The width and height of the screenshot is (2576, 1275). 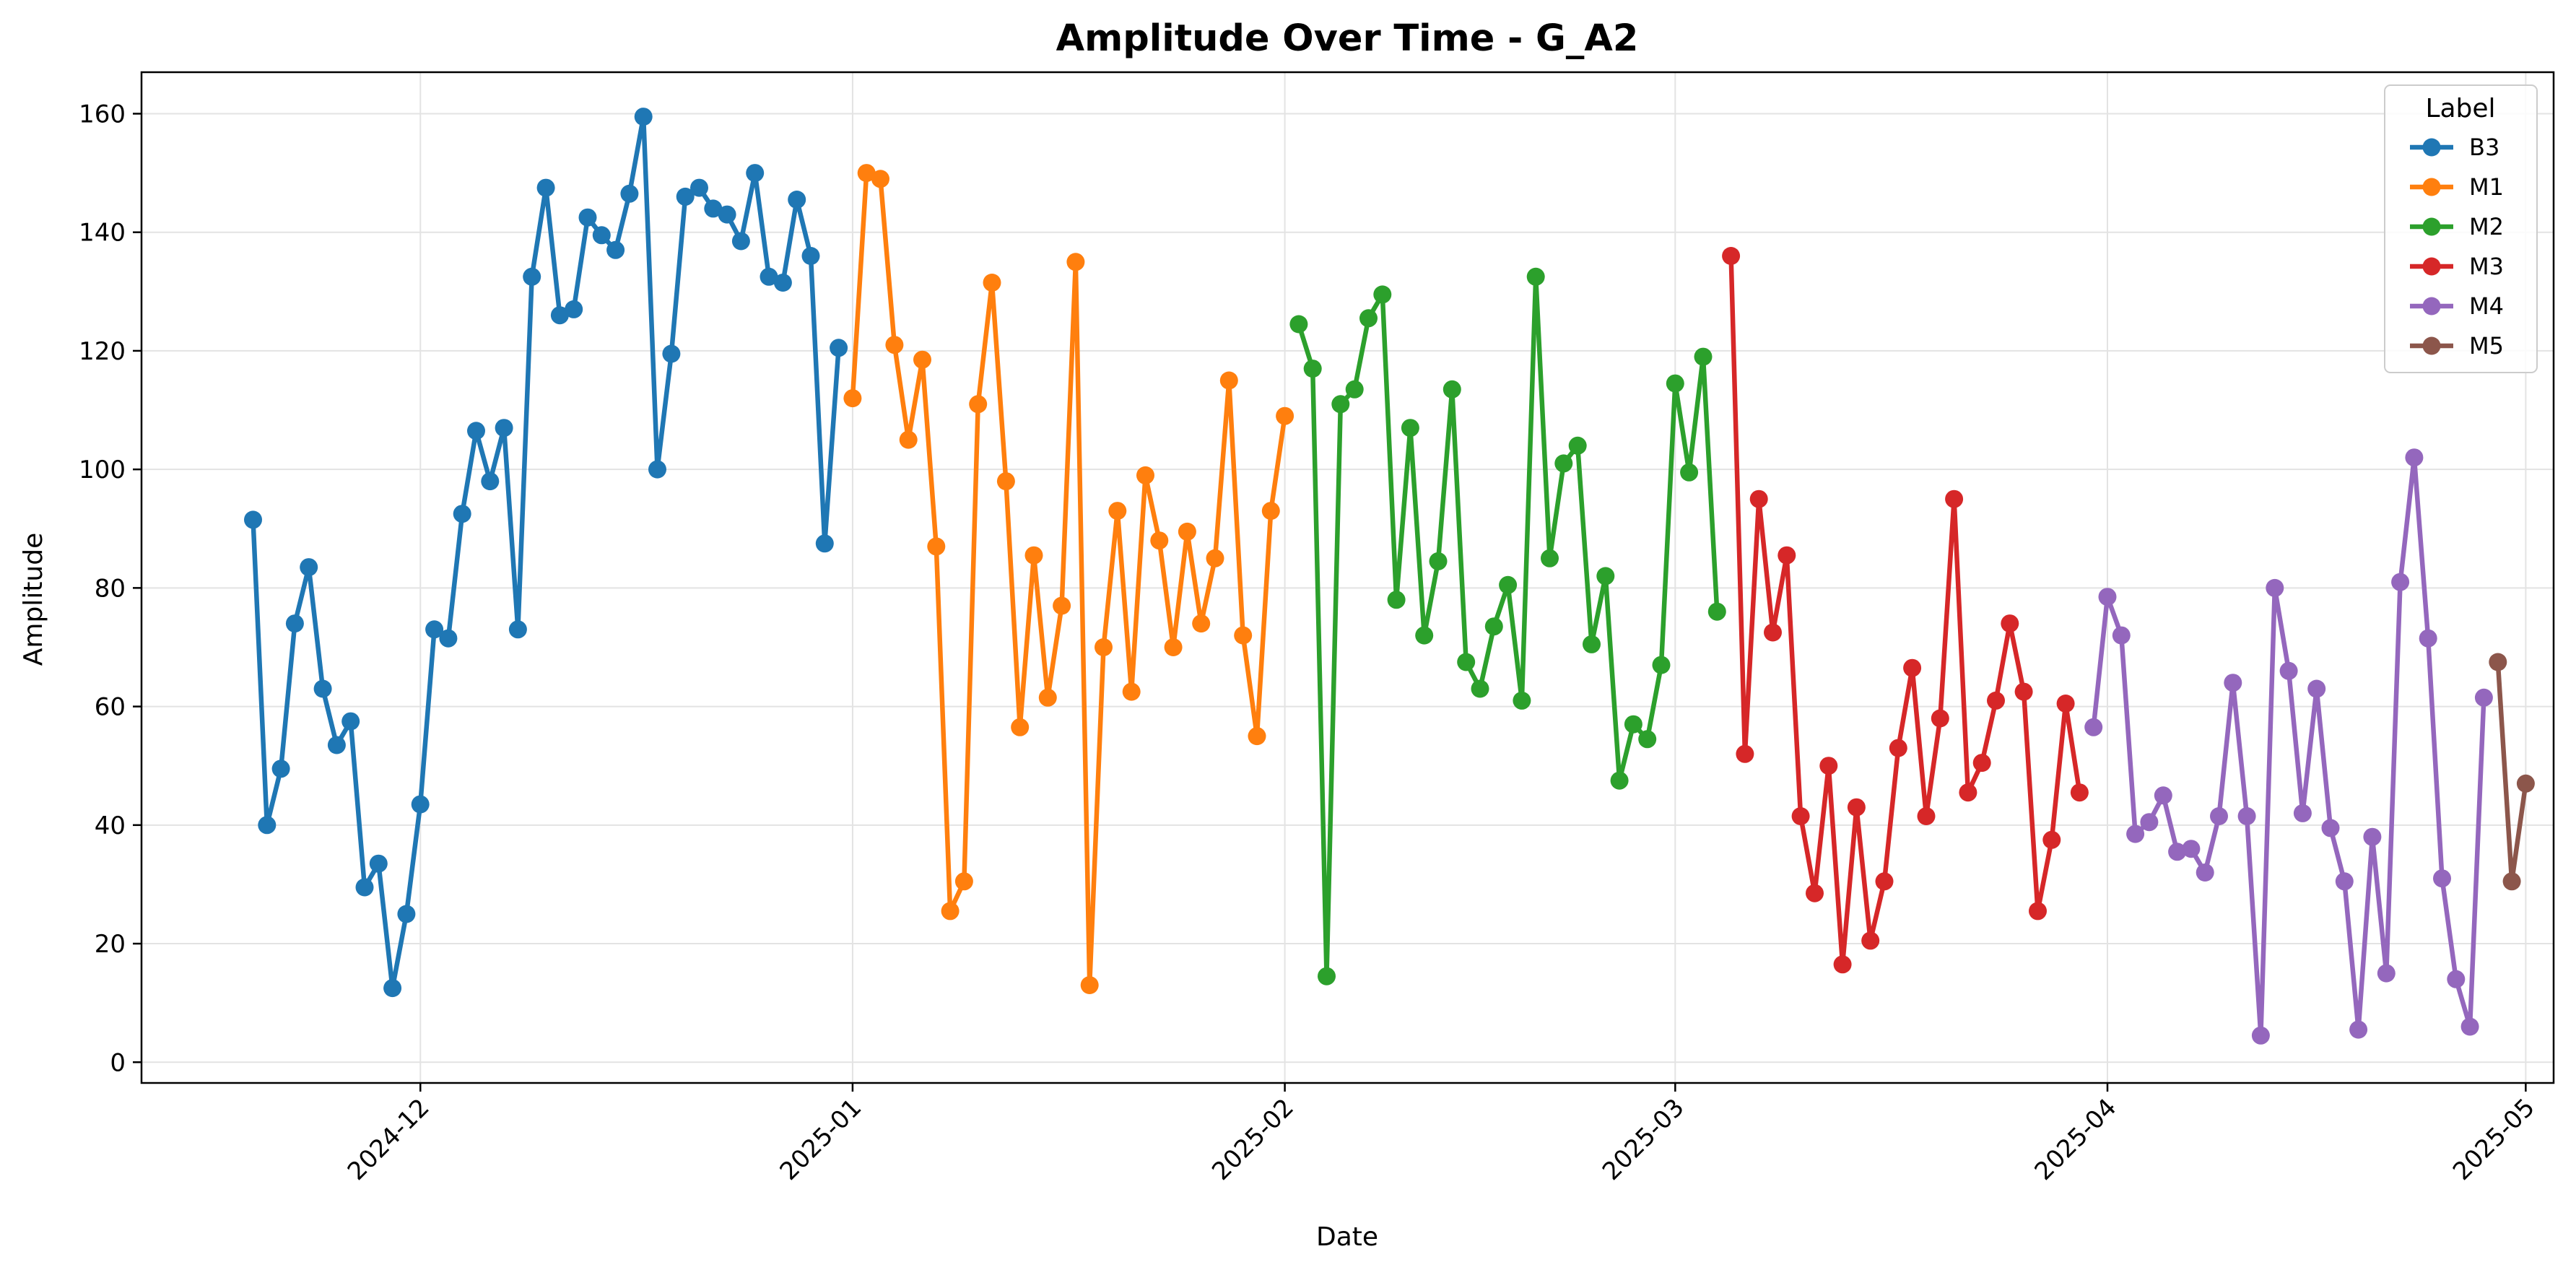 What do you see at coordinates (118, 1062) in the screenshot?
I see `y-tick-label: 0` at bounding box center [118, 1062].